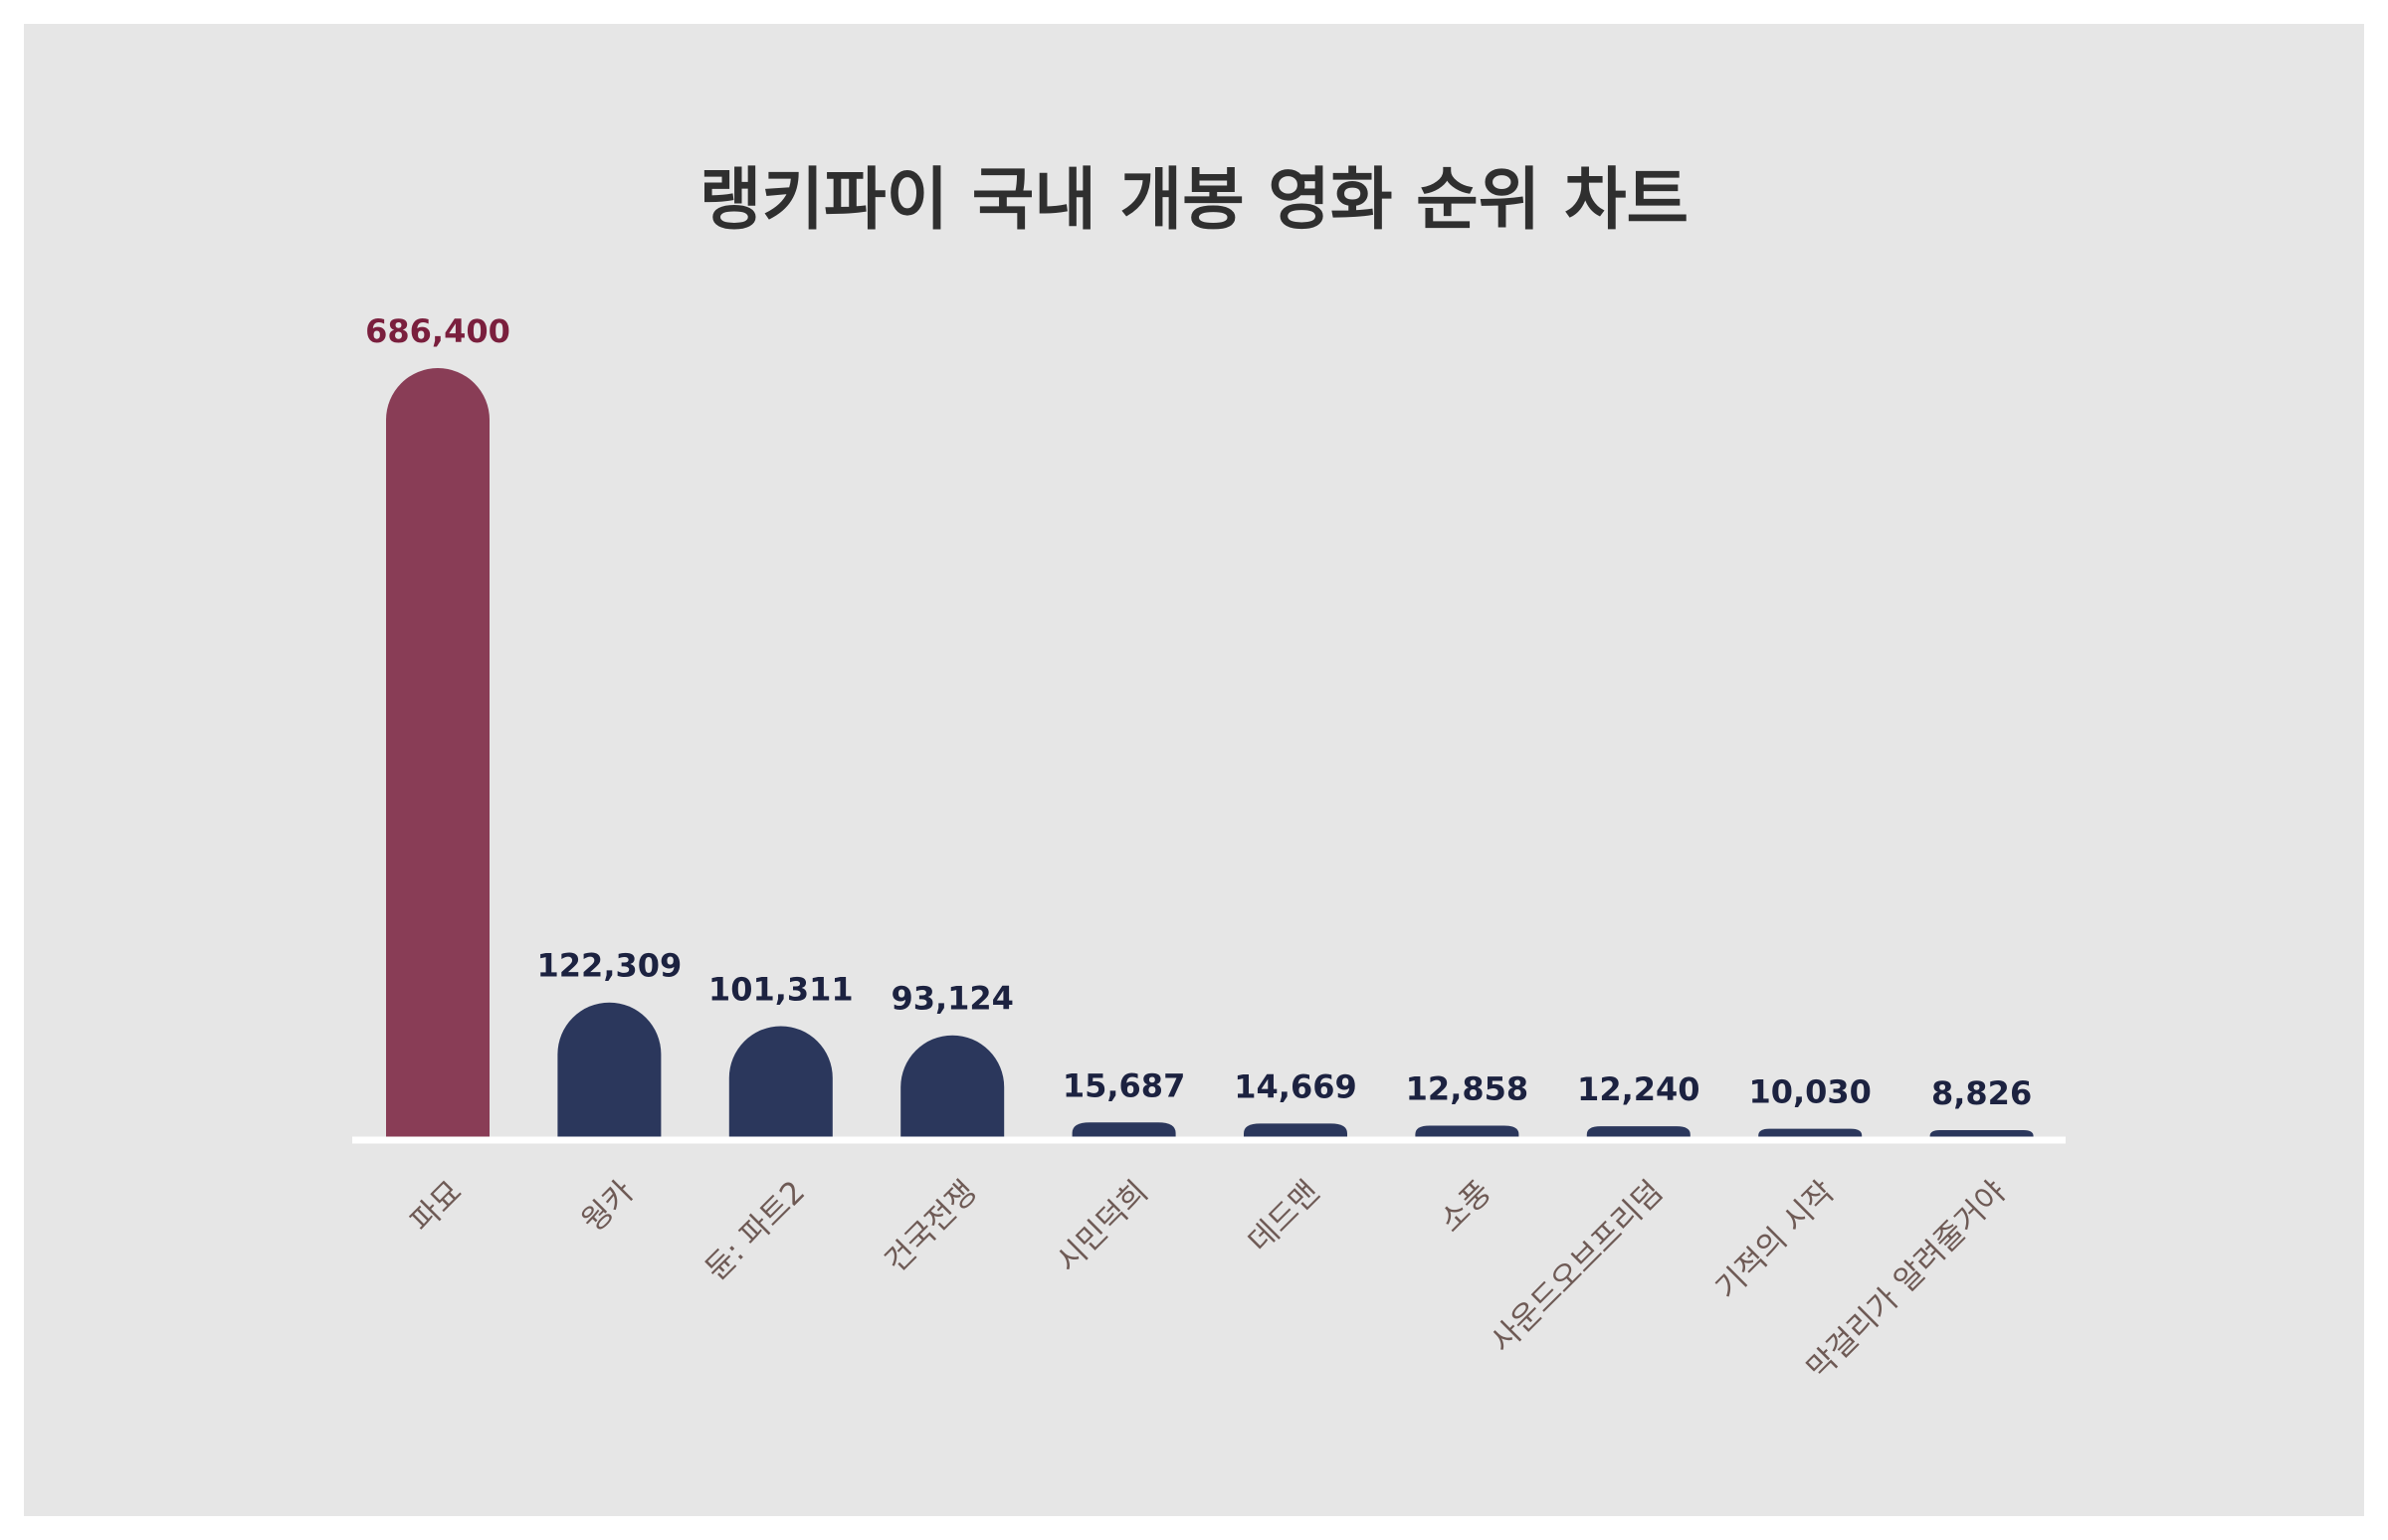 The width and height of the screenshot is (2388, 1540). I want to click on value-label-10: 8,826, so click(1981, 1093).